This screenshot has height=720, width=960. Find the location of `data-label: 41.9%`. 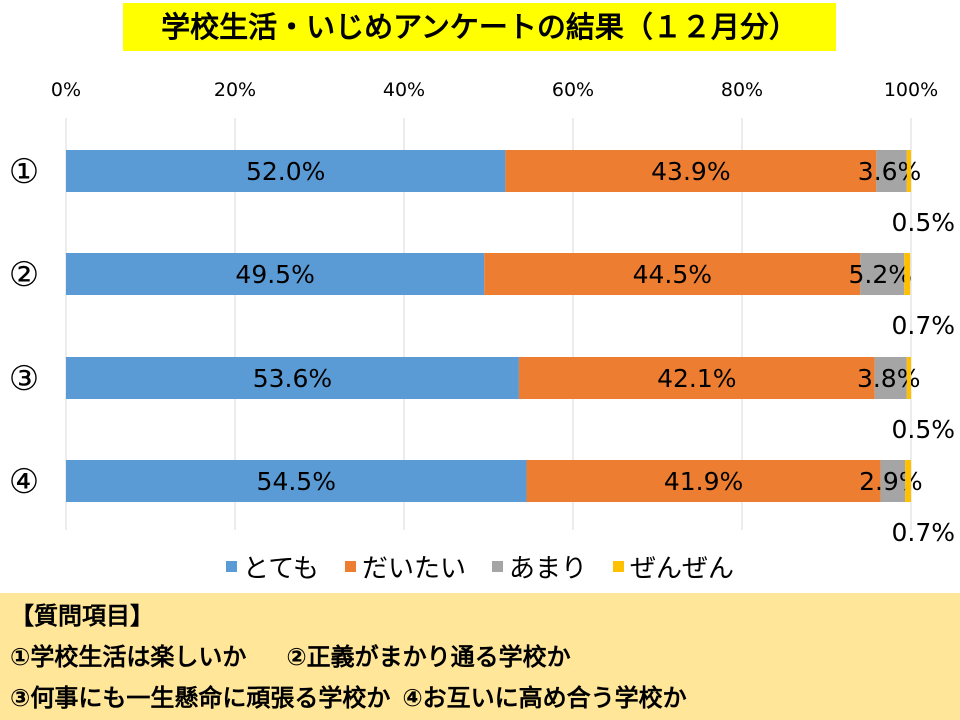

data-label: 41.9% is located at coordinates (703, 481).